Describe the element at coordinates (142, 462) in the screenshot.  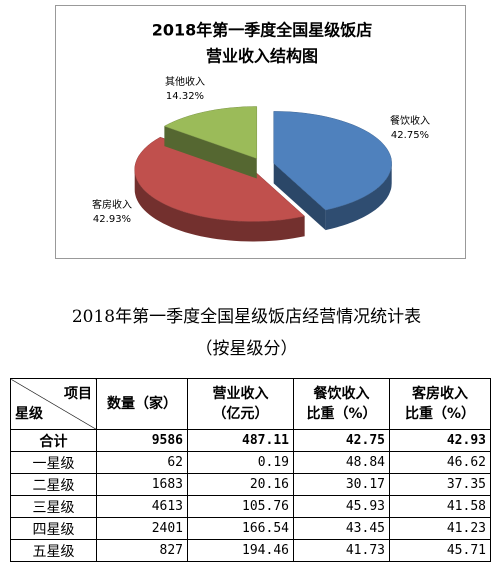
I see `number-cell: 62` at that location.